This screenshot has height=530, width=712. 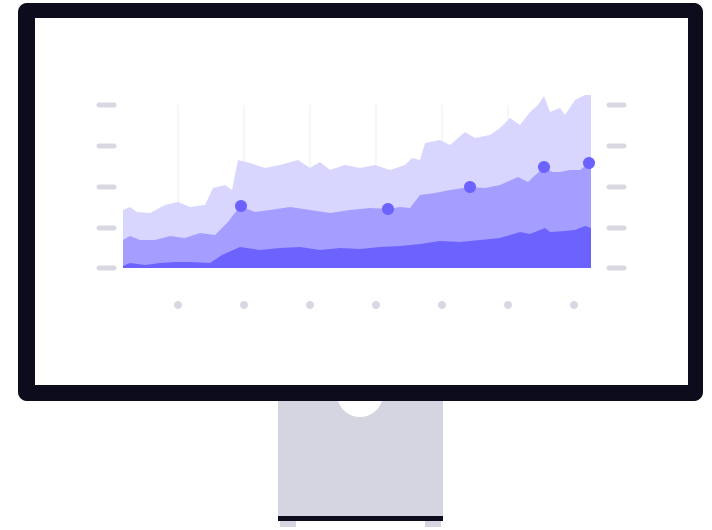 What do you see at coordinates (106, 186) in the screenshot?
I see `y-axis-left` at bounding box center [106, 186].